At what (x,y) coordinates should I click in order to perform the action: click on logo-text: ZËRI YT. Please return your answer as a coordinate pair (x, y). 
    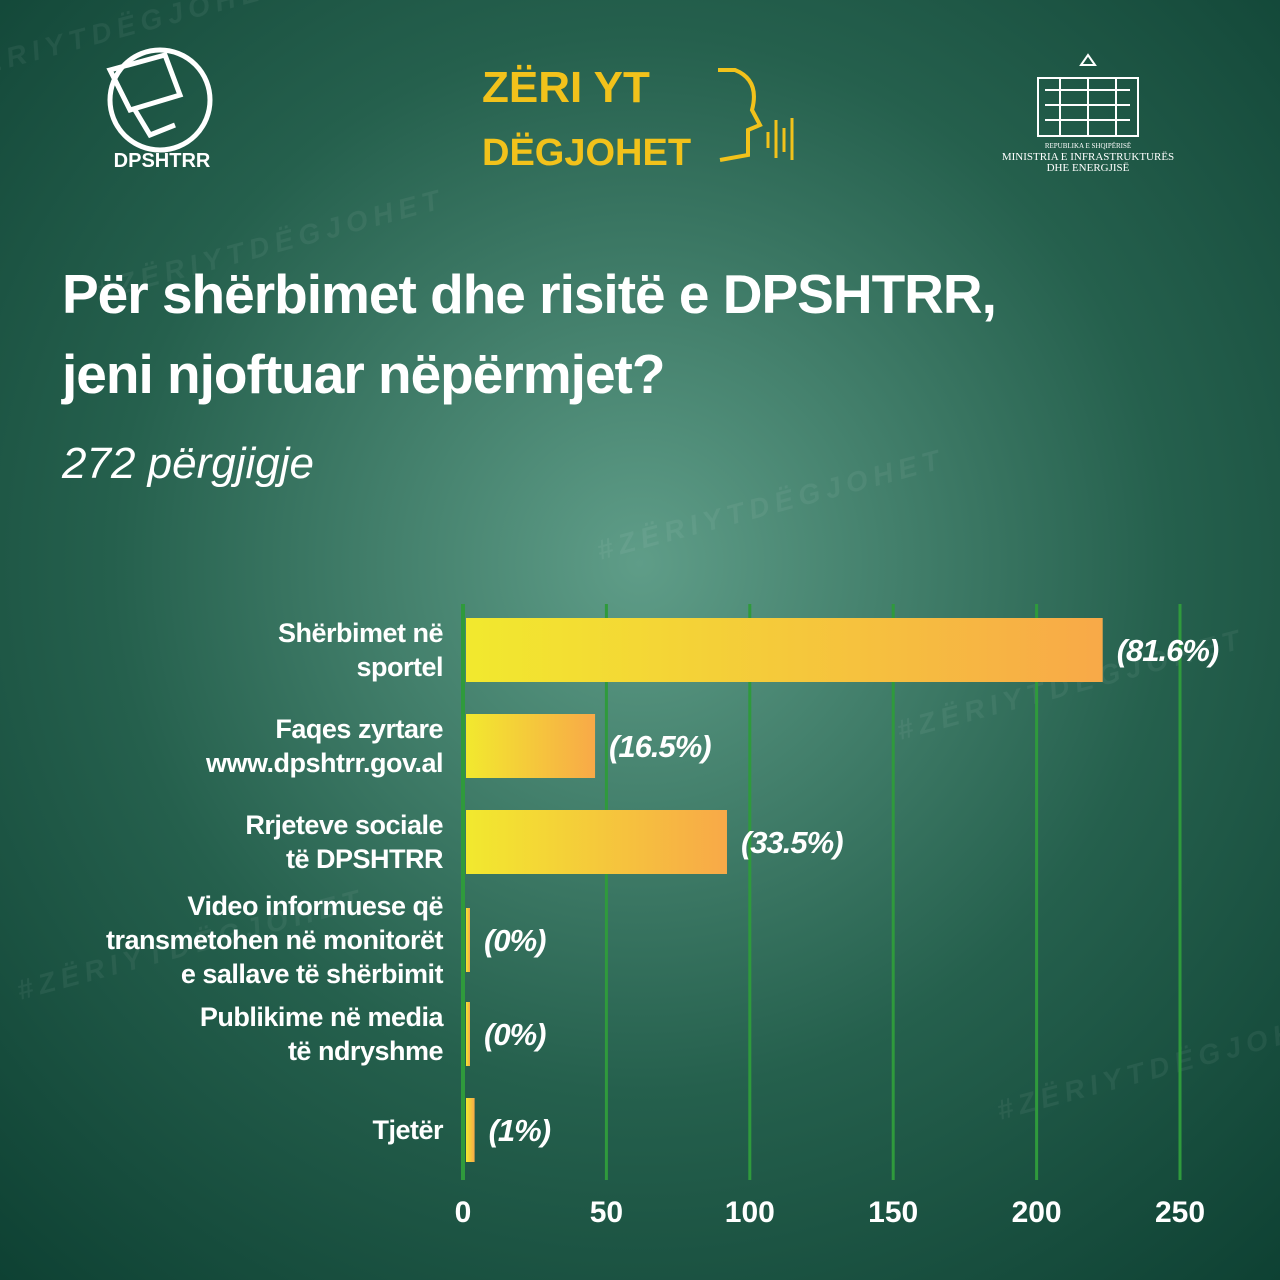
    Looking at the image, I should click on (566, 87).